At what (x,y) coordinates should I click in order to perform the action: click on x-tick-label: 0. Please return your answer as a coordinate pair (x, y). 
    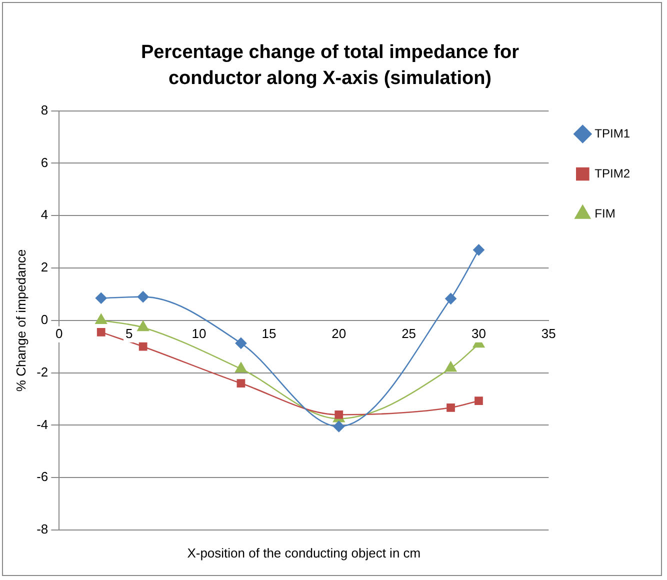
    Looking at the image, I should click on (59, 333).